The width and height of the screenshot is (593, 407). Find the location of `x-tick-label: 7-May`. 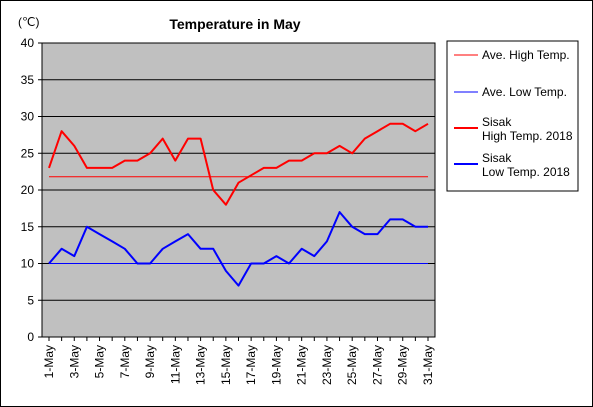

x-tick-label: 7-May is located at coordinates (125, 361).